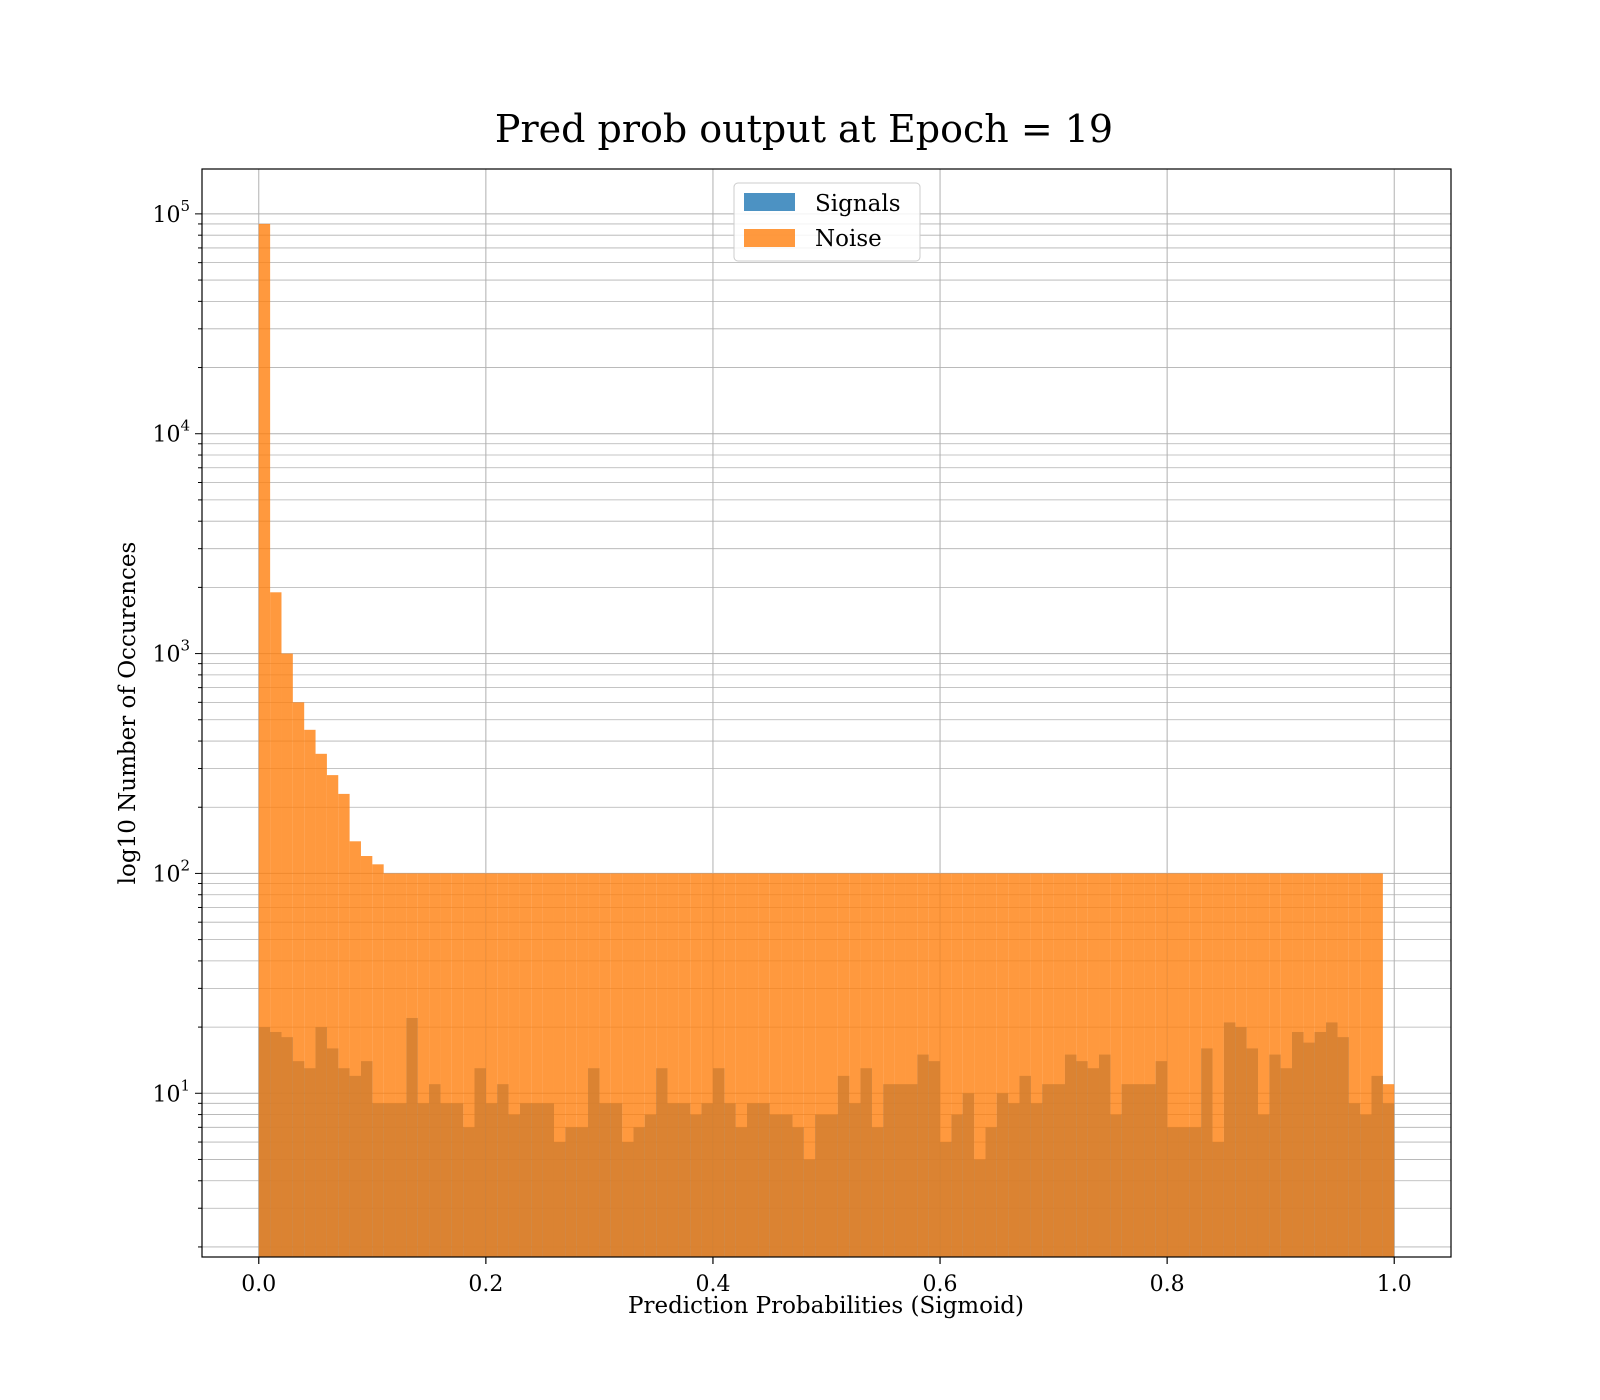  What do you see at coordinates (171, 871) in the screenshot?
I see `y-tick-label: 10²` at bounding box center [171, 871].